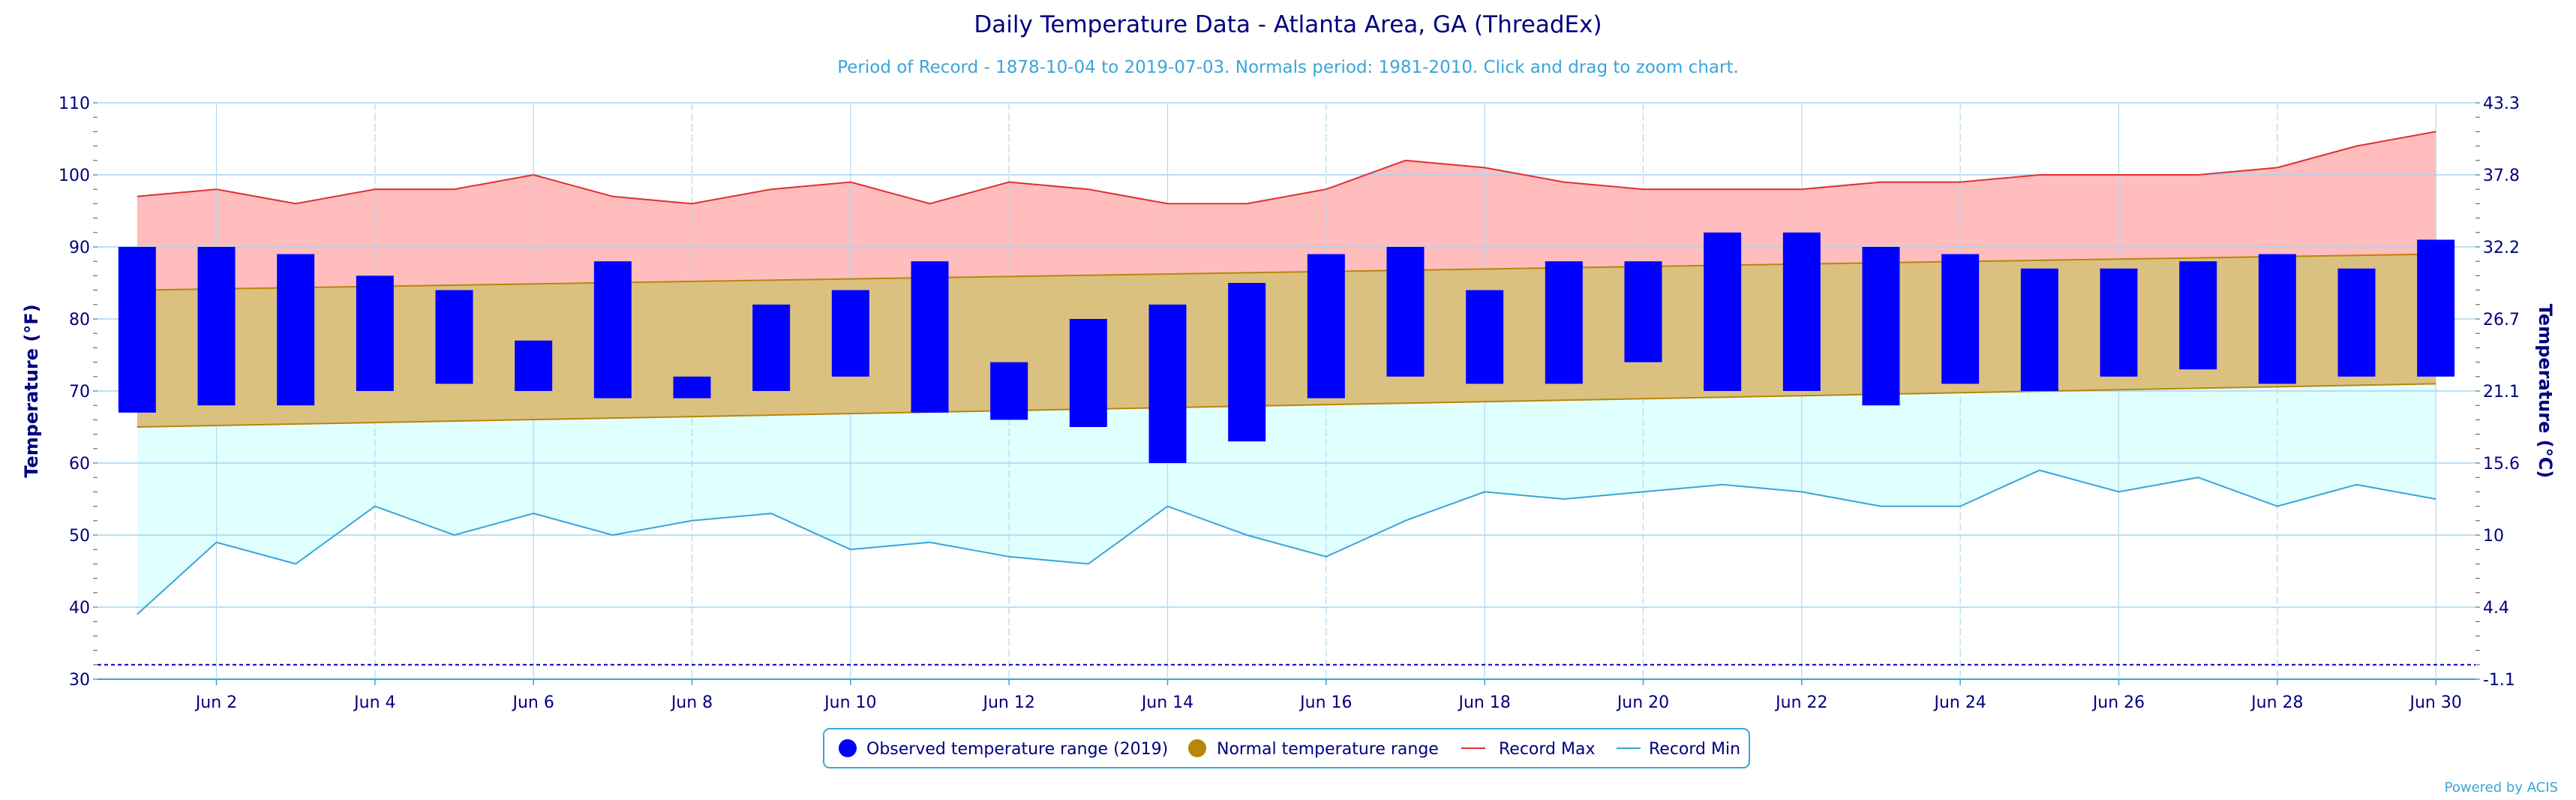 Image resolution: width=2576 pixels, height=800 pixels. What do you see at coordinates (2499, 680) in the screenshot?
I see `y-tick-label-right: -1.1` at bounding box center [2499, 680].